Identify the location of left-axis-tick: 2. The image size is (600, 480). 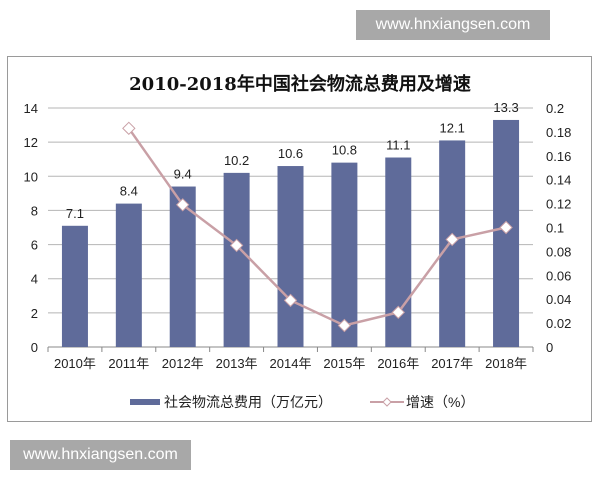
(34, 313).